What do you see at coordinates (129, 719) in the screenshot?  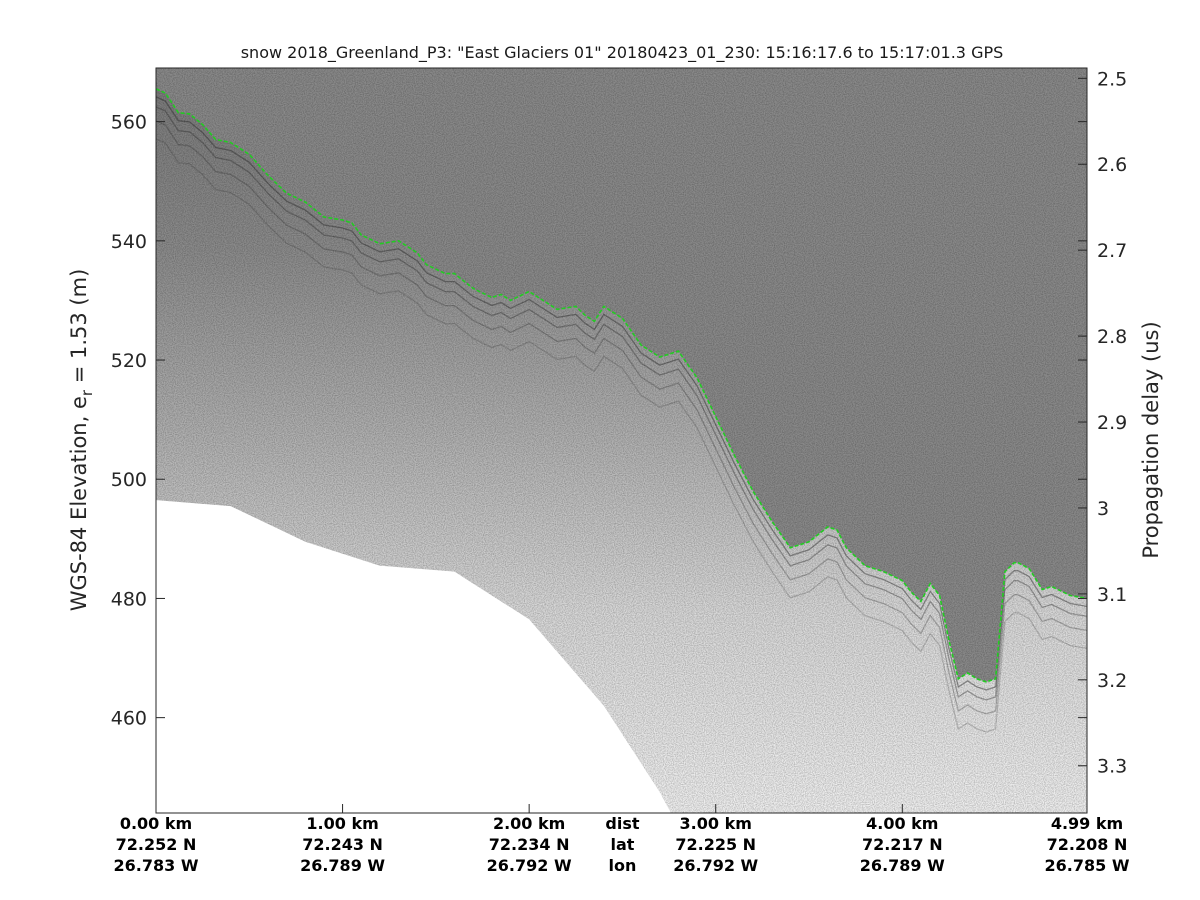 I see `left-y-tick-label: 460` at bounding box center [129, 719].